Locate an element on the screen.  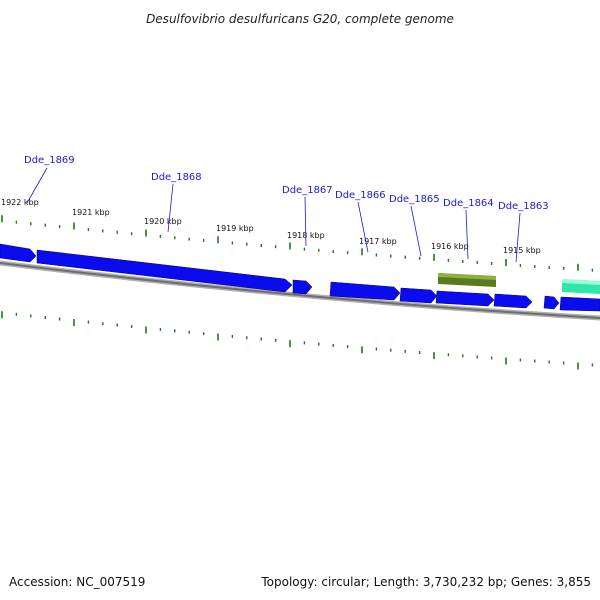
scale-label: 1922 kbp is located at coordinates (20, 202).